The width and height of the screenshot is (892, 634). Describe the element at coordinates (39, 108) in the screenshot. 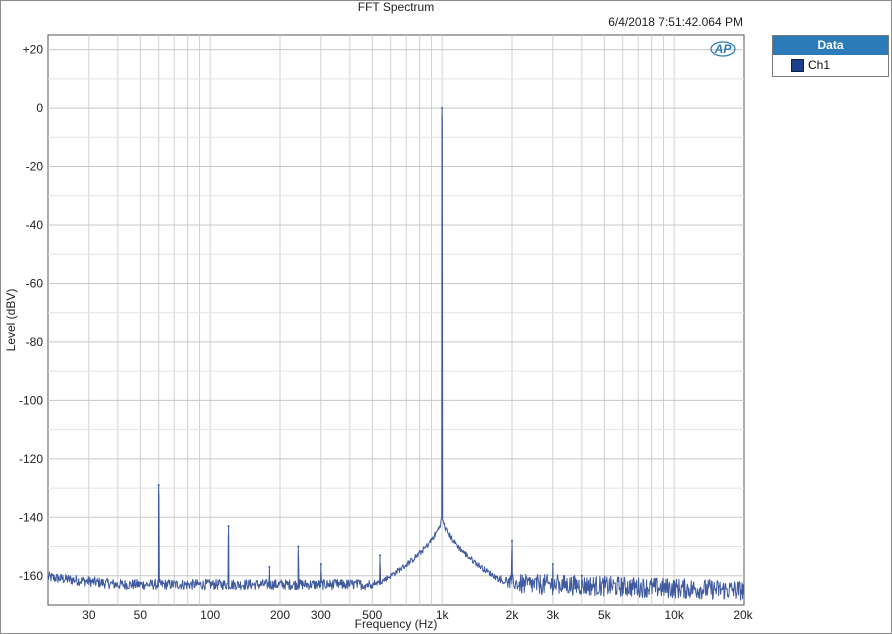

I see `y-tick-label: 0` at that location.